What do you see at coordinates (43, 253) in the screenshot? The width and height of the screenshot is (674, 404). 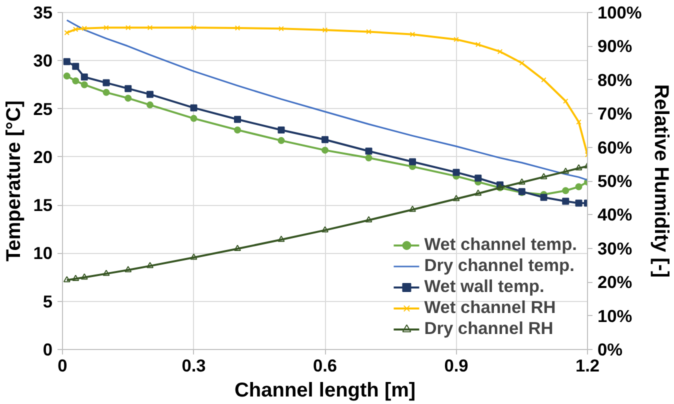 I see `y-tick-label: 10` at bounding box center [43, 253].